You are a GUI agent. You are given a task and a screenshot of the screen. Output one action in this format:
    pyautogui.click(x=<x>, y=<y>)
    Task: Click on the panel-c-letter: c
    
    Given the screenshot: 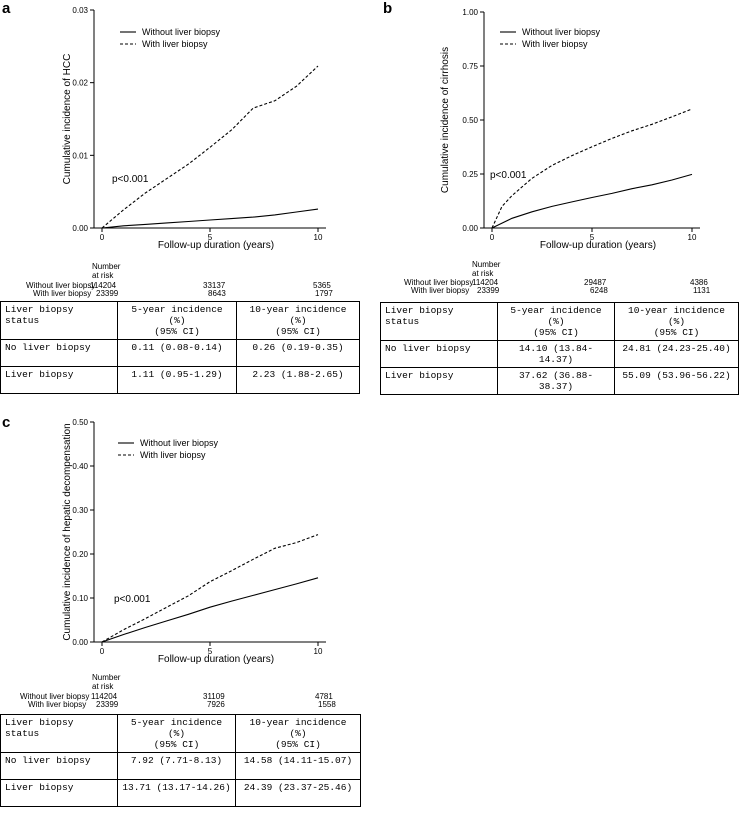 What is the action you would take?
    pyautogui.click(x=6, y=422)
    